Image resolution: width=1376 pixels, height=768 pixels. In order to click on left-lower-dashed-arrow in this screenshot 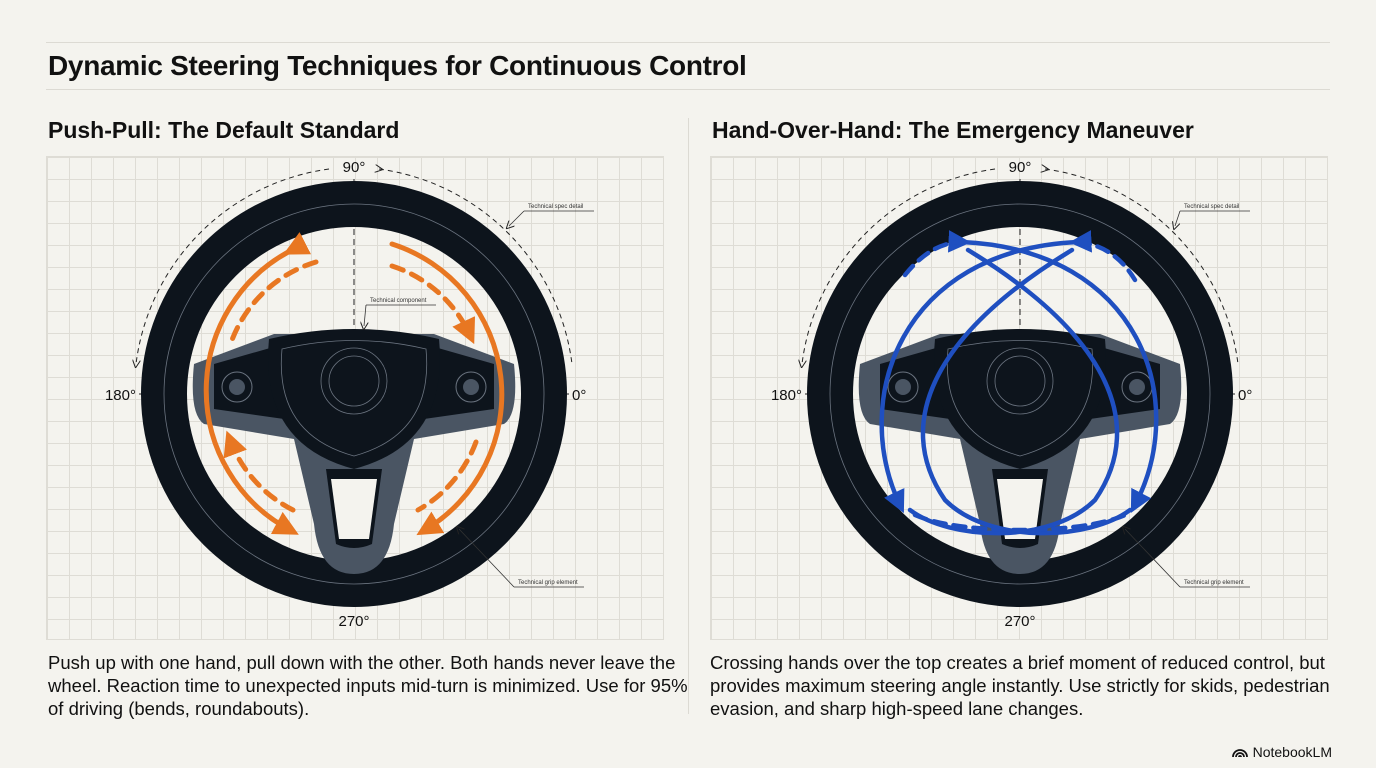, I will do `click(259, 471)`.